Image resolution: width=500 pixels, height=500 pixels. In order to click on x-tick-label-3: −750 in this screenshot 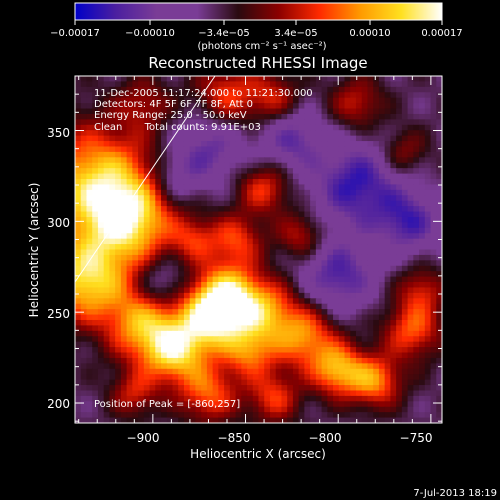, I will do `click(416, 438)`.